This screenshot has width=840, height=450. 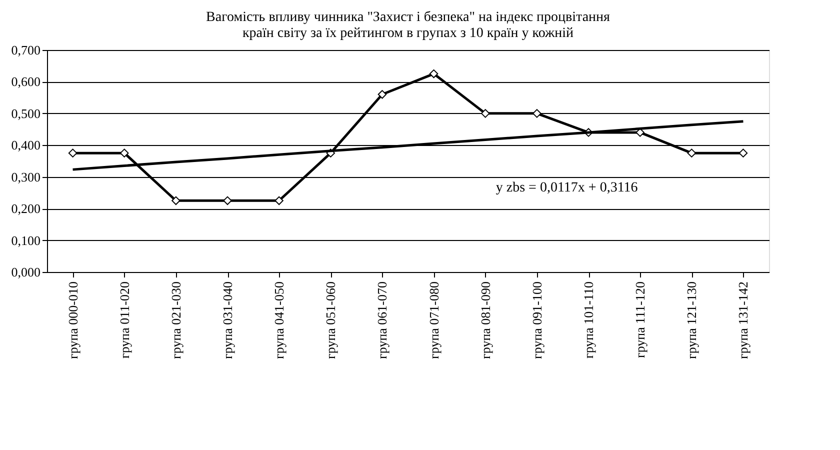 I want to click on x-tick-label: група 011-020, so click(x=124, y=320).